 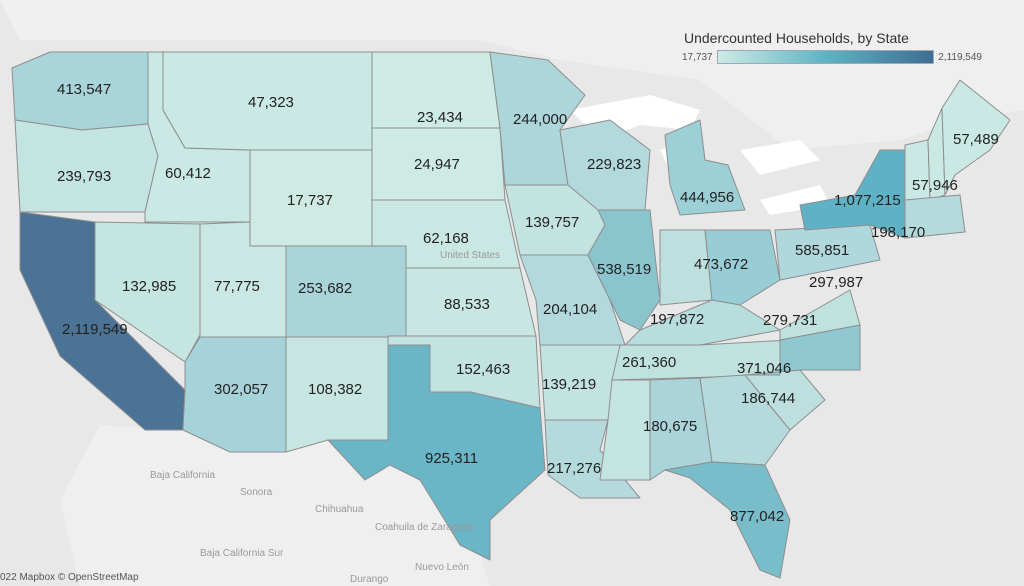 I want to click on place-label-baja-california-sur: Baja California Sur, so click(x=242, y=553).